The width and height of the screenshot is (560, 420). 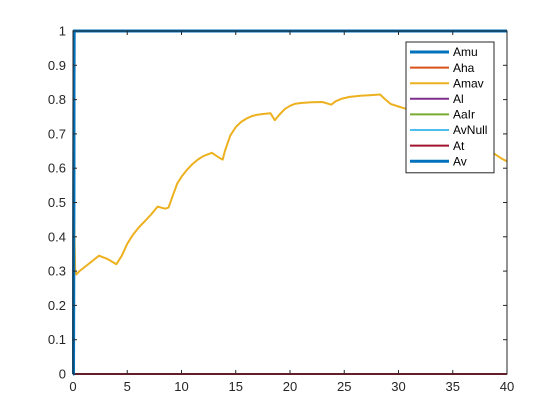 I want to click on y-tick-label: 0, so click(x=62, y=374).